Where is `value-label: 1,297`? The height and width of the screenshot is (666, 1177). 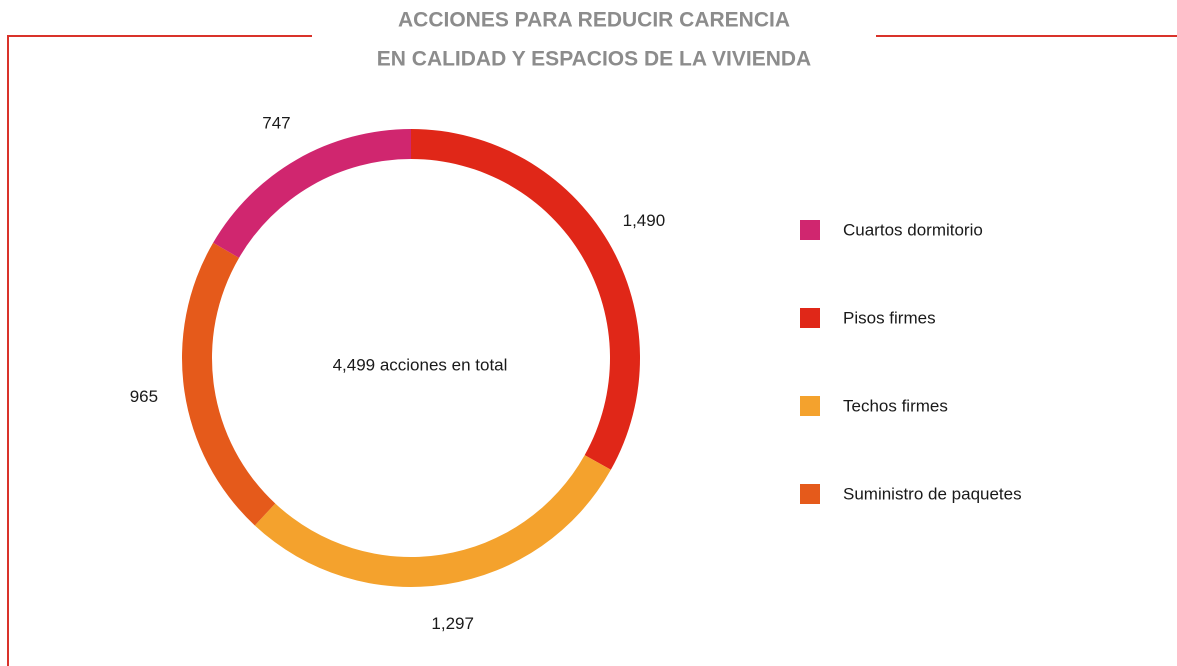 value-label: 1,297 is located at coordinates (452, 623).